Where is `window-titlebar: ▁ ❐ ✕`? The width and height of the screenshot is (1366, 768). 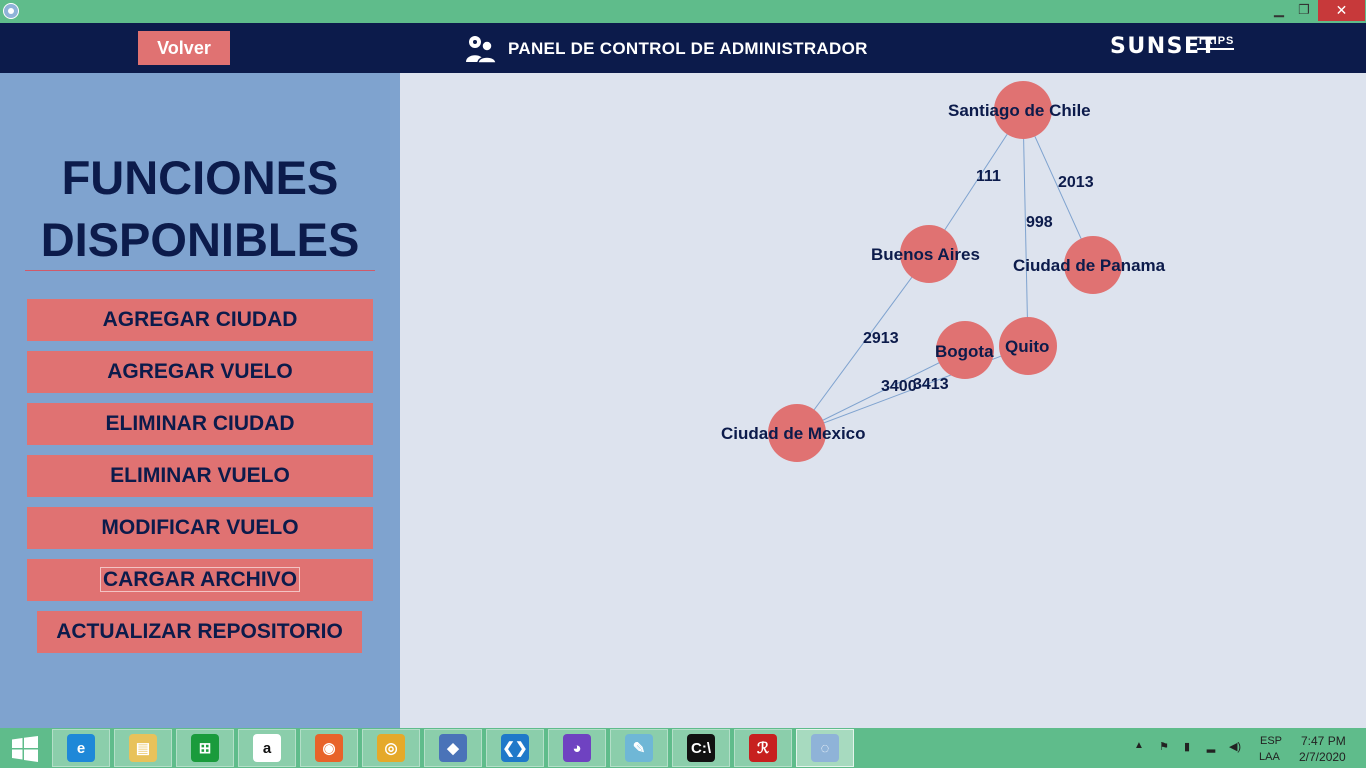 window-titlebar: ▁ ❐ ✕ is located at coordinates (683, 11).